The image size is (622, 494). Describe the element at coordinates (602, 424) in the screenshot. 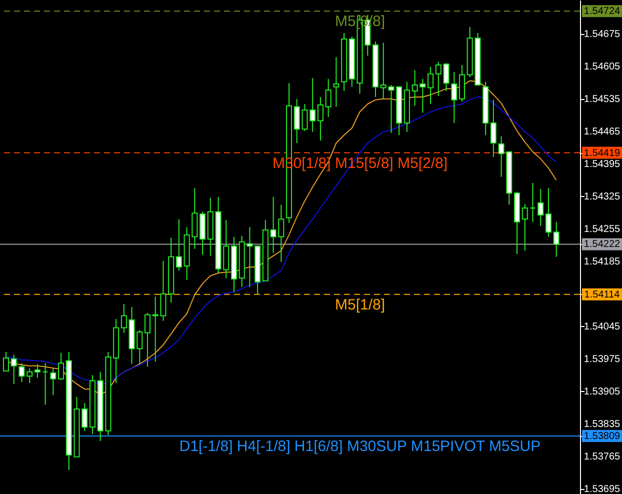

I see `y-tick-label: 1.53835` at that location.